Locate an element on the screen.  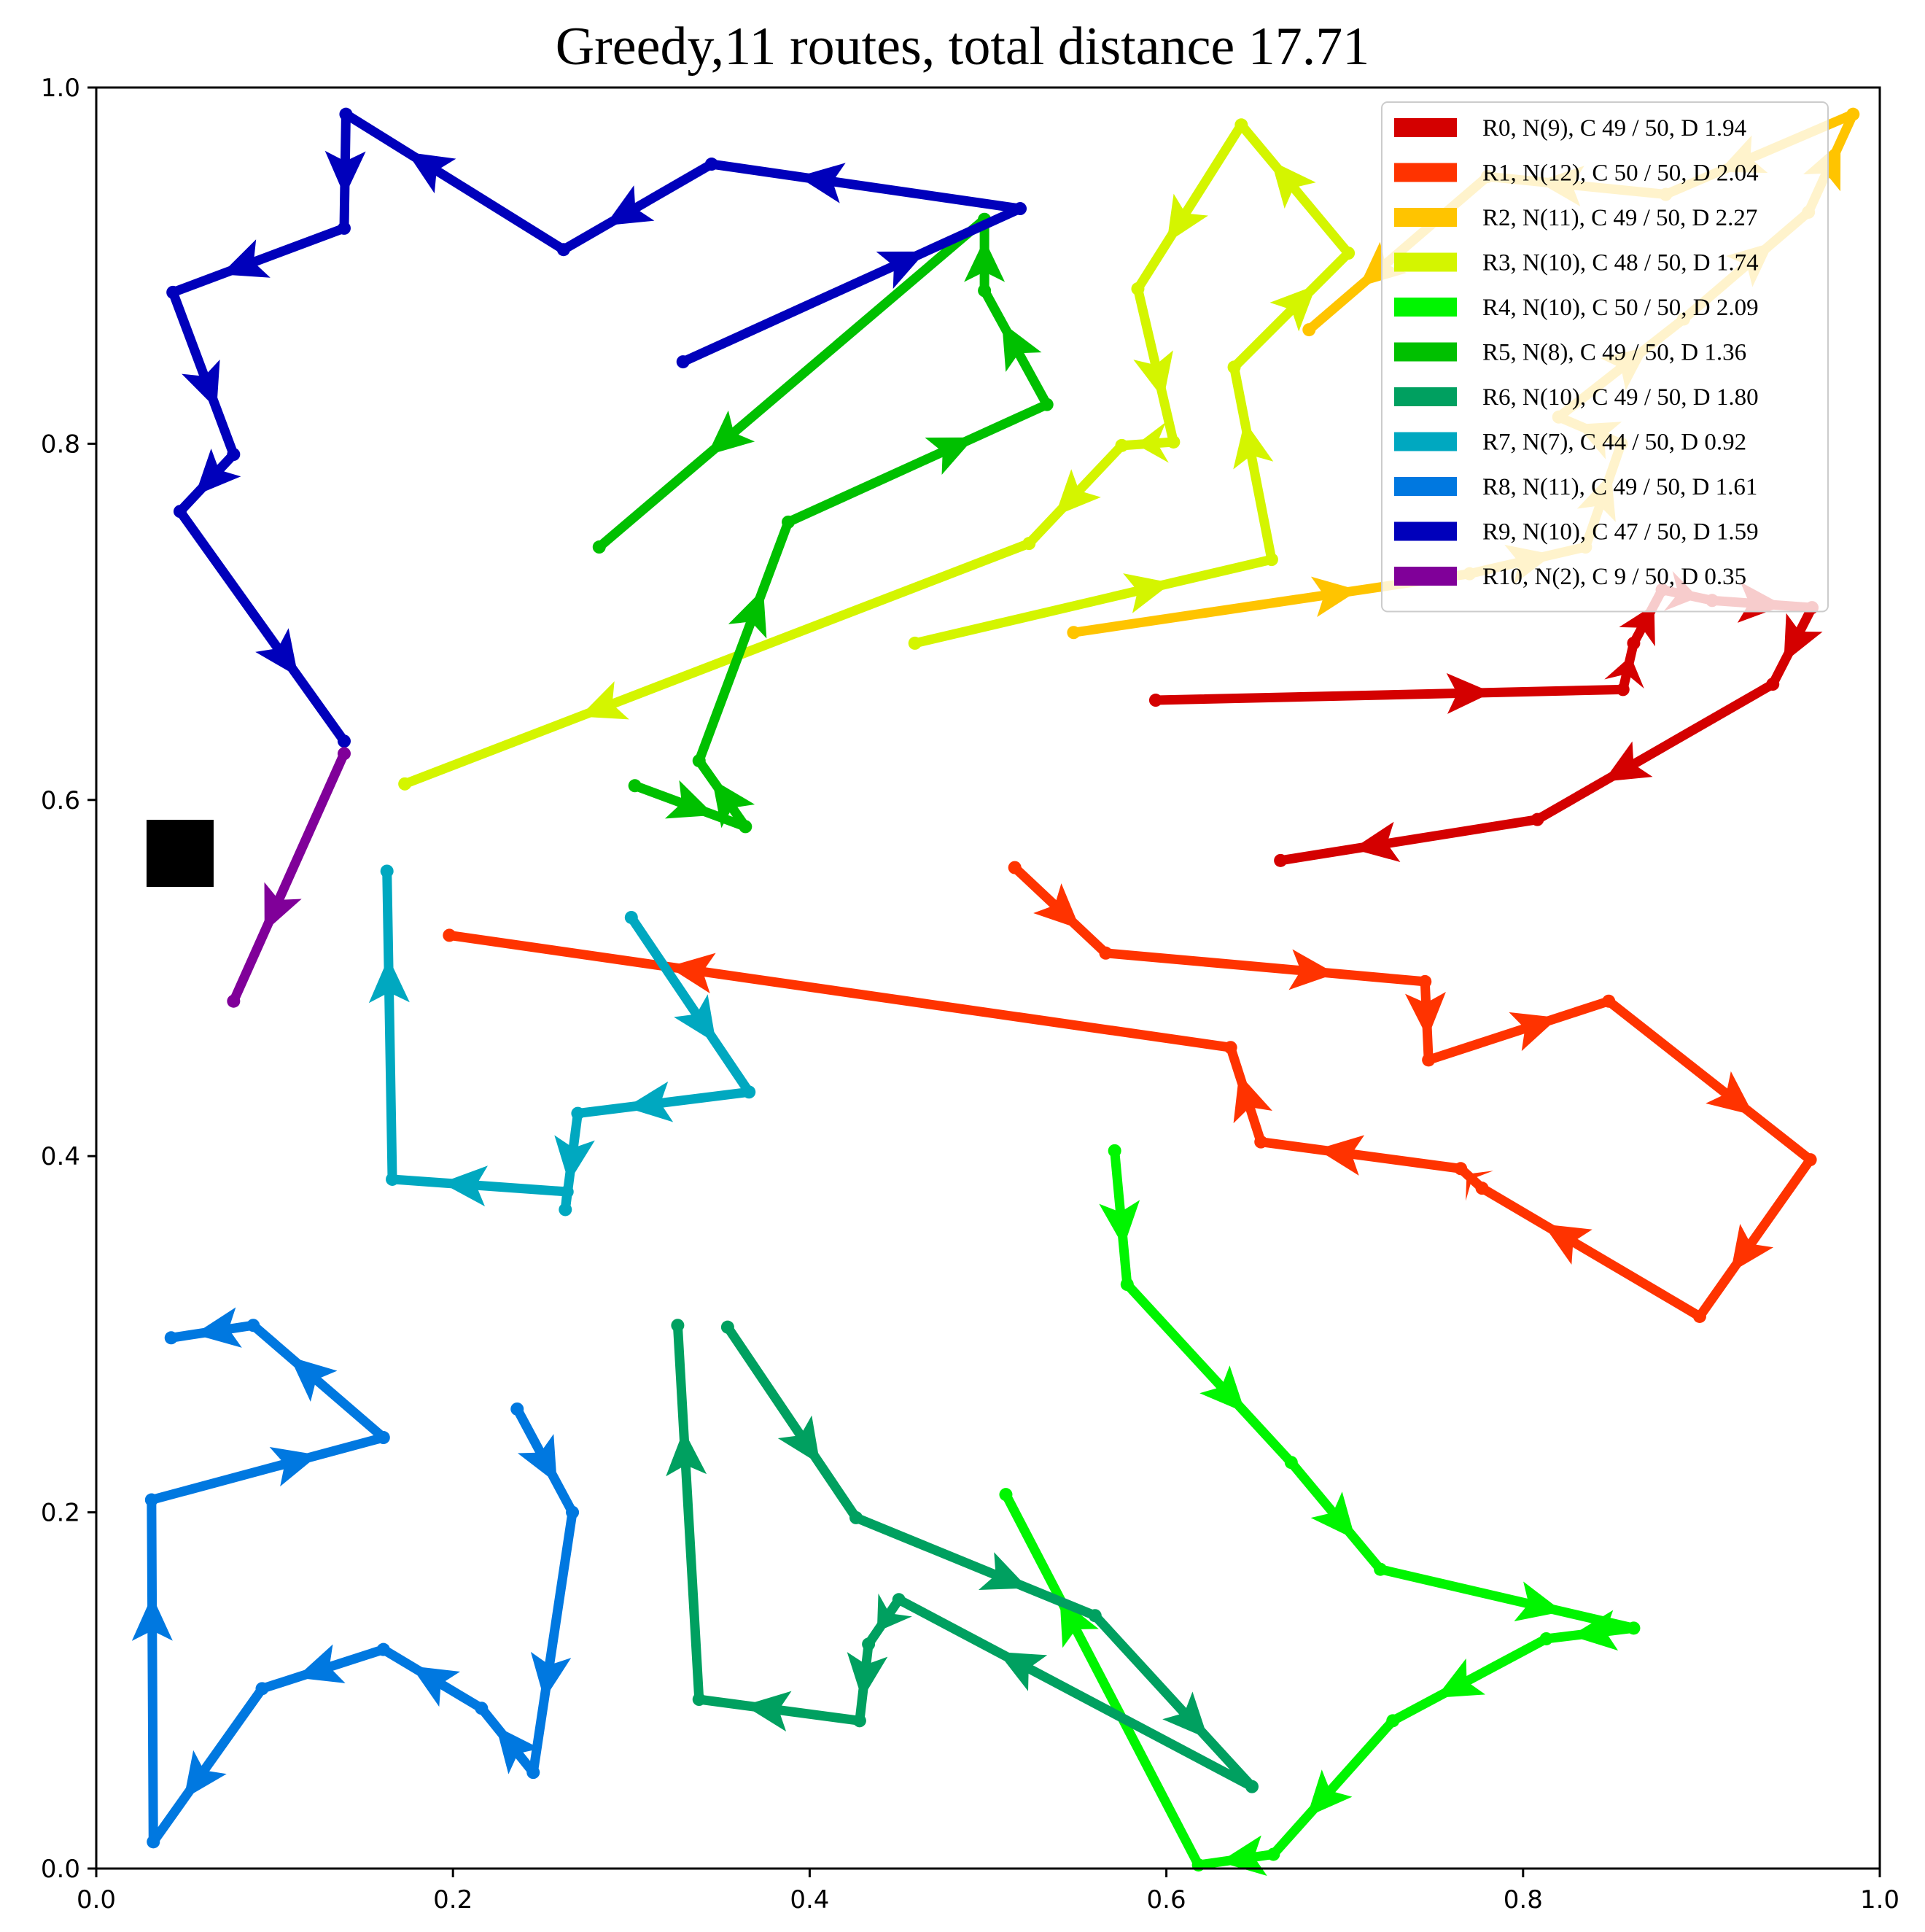
route-7-segment is located at coordinates (690, 1005).